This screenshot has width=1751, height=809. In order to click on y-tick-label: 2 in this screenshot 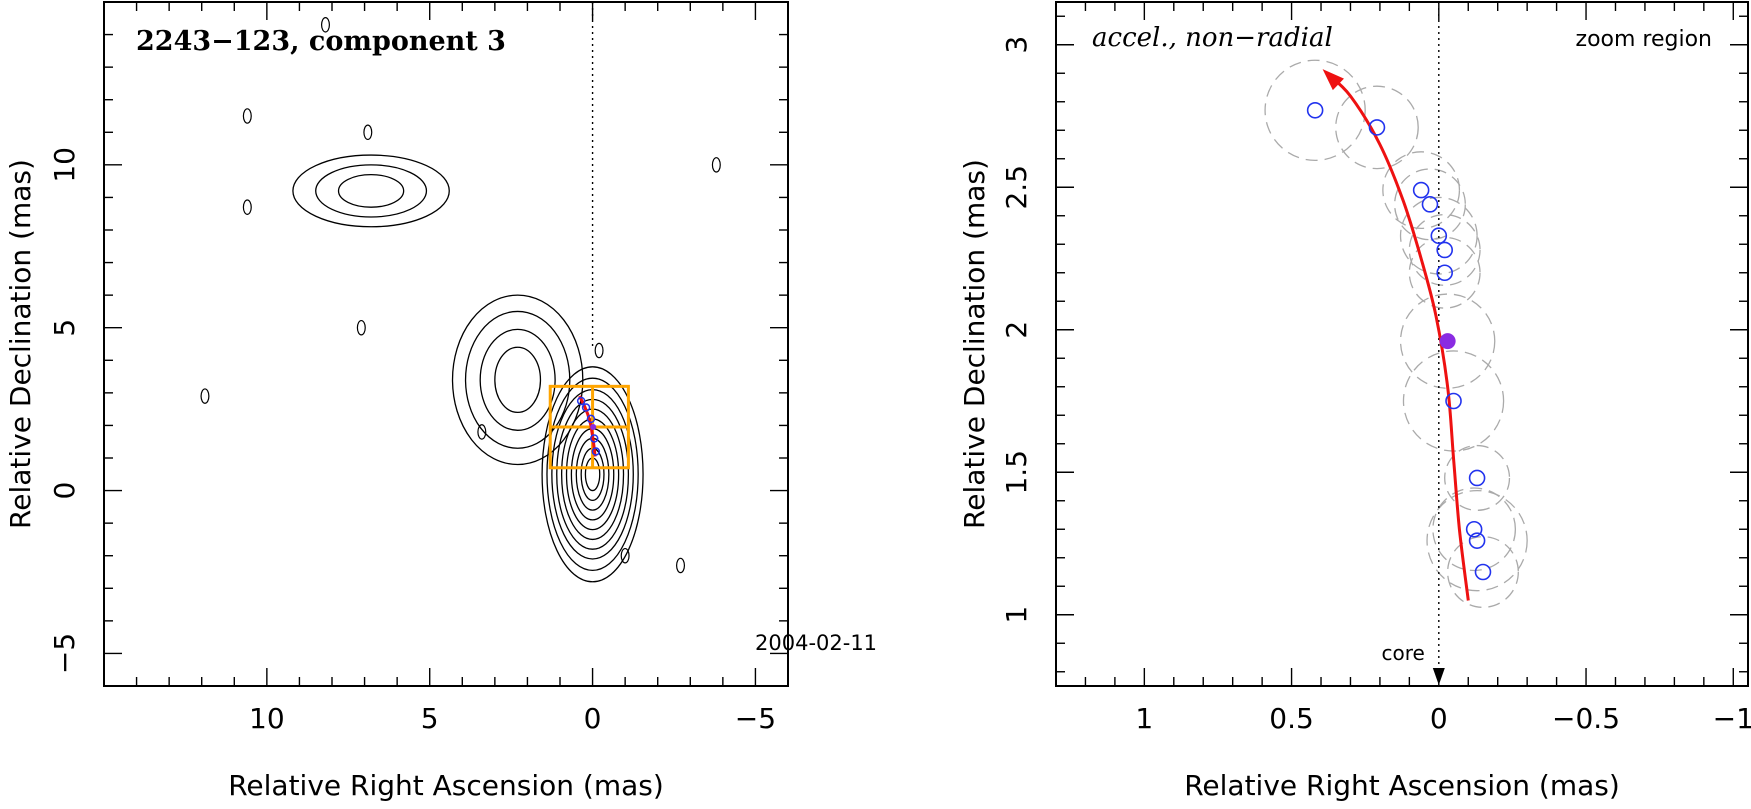, I will do `click(1016, 330)`.